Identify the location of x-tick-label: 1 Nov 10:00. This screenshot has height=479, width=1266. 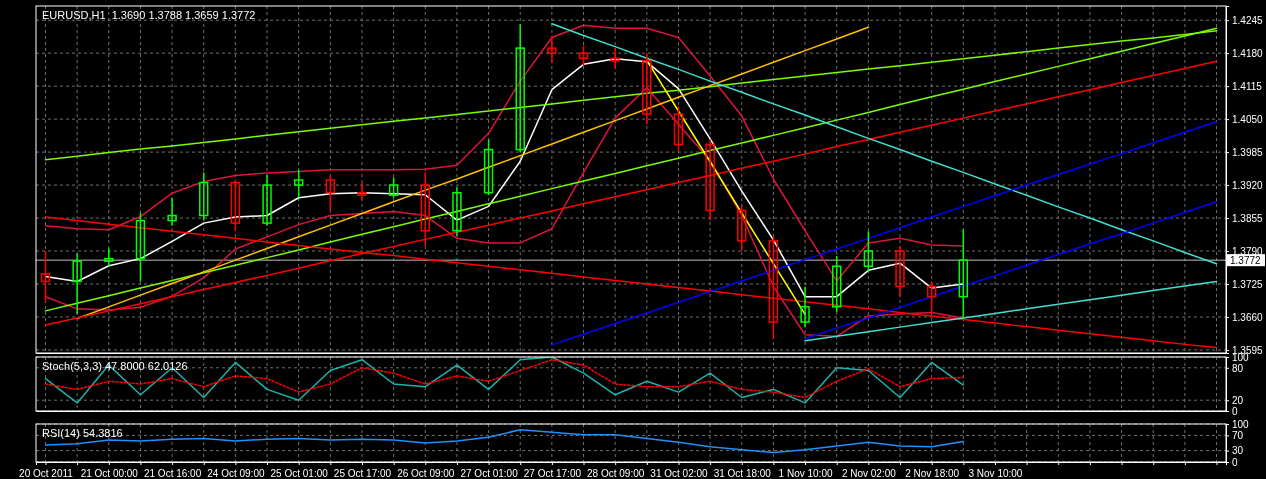
(805, 473).